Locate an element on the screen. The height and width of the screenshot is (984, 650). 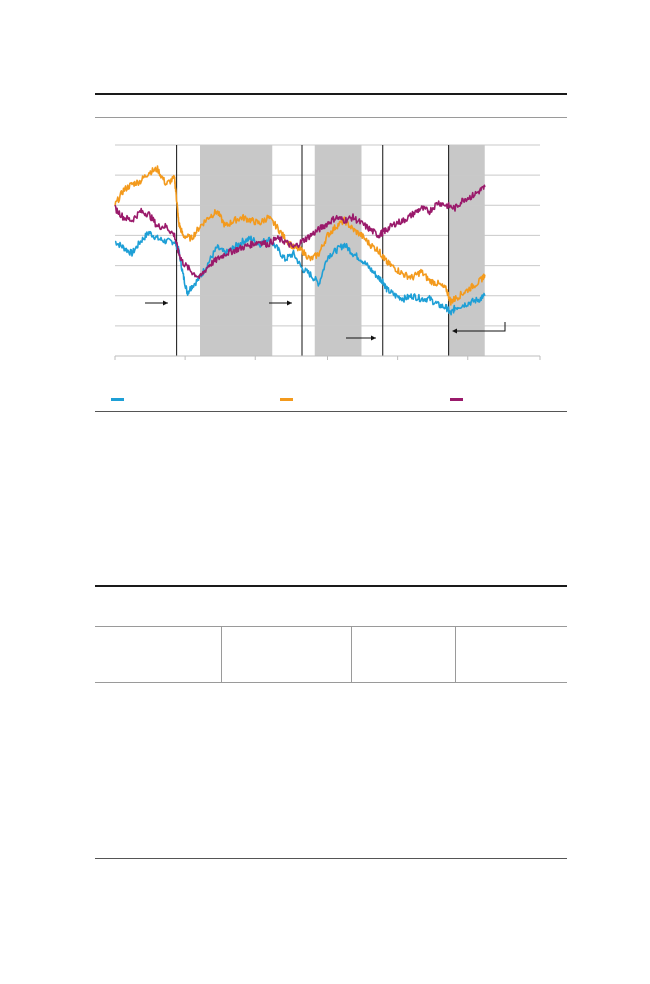
legend-swatch-orange is located at coordinates (286, 399).